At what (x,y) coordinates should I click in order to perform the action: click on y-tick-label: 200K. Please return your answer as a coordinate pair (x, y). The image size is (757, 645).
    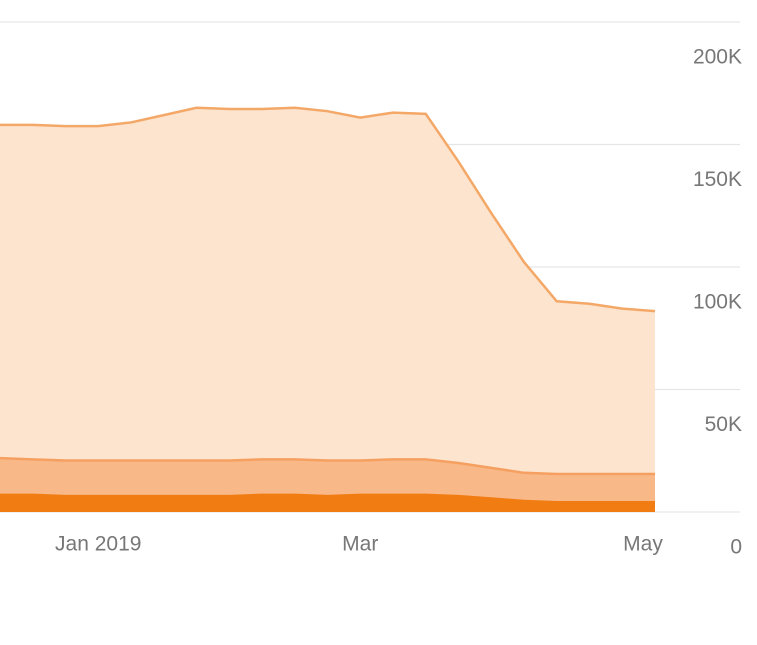
    Looking at the image, I should click on (717, 57).